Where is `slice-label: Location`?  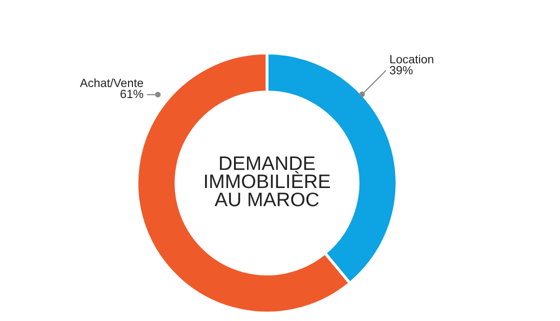 slice-label: Location is located at coordinates (412, 59).